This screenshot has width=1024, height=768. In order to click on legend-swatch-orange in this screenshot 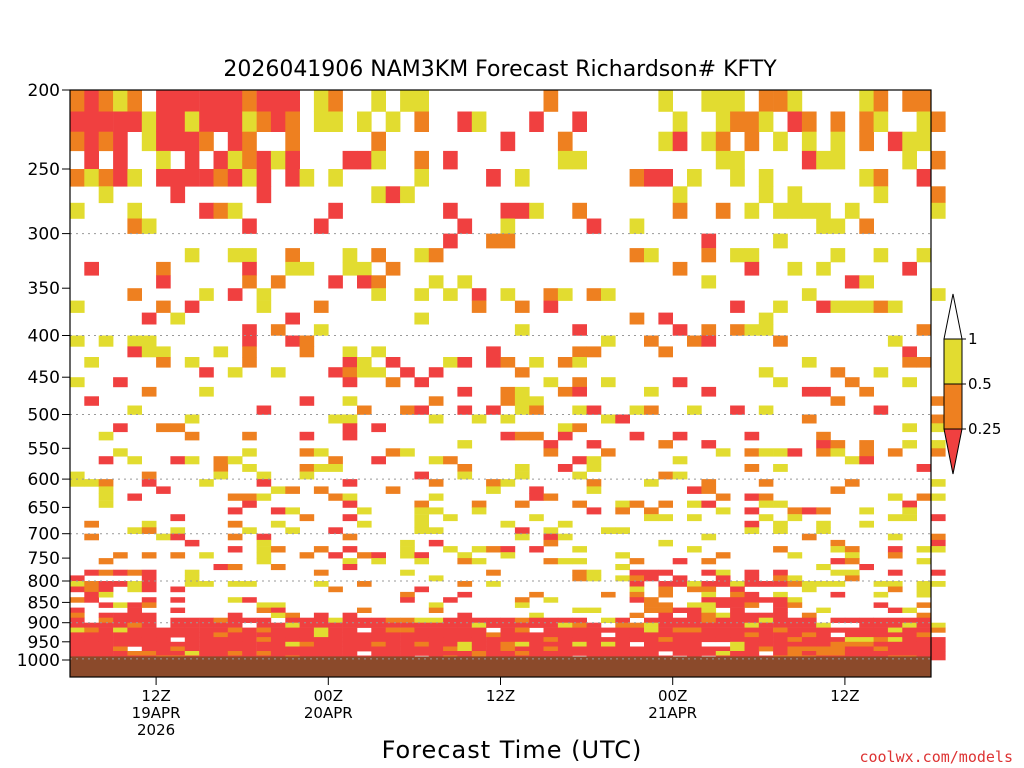, I will do `click(953, 406)`.